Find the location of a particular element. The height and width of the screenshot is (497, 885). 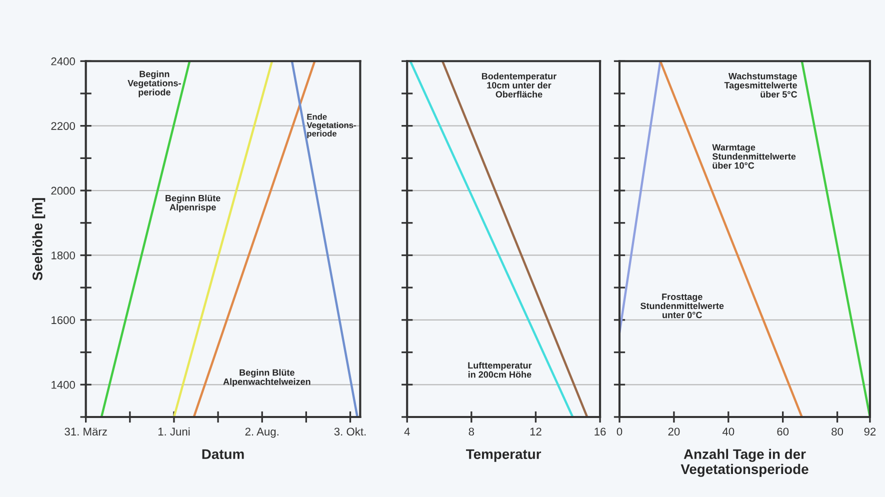

x-axis-title: Datum is located at coordinates (223, 454).